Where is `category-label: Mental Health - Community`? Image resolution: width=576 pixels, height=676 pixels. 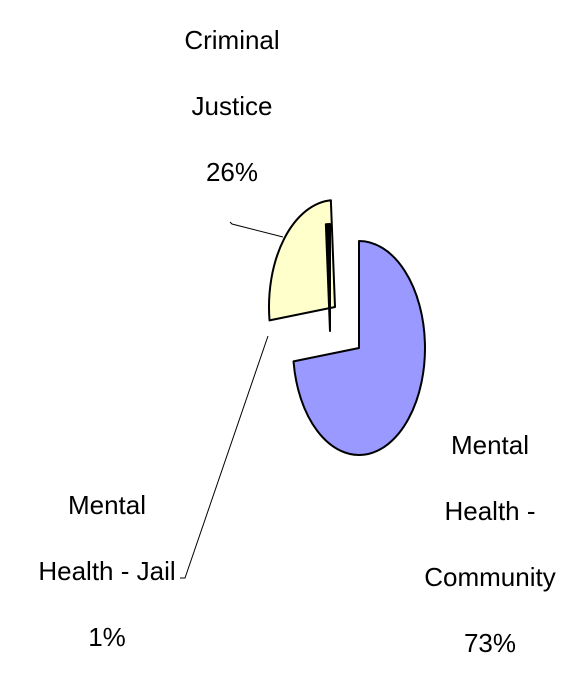
category-label: Mental Health - Community is located at coordinates (490, 511).